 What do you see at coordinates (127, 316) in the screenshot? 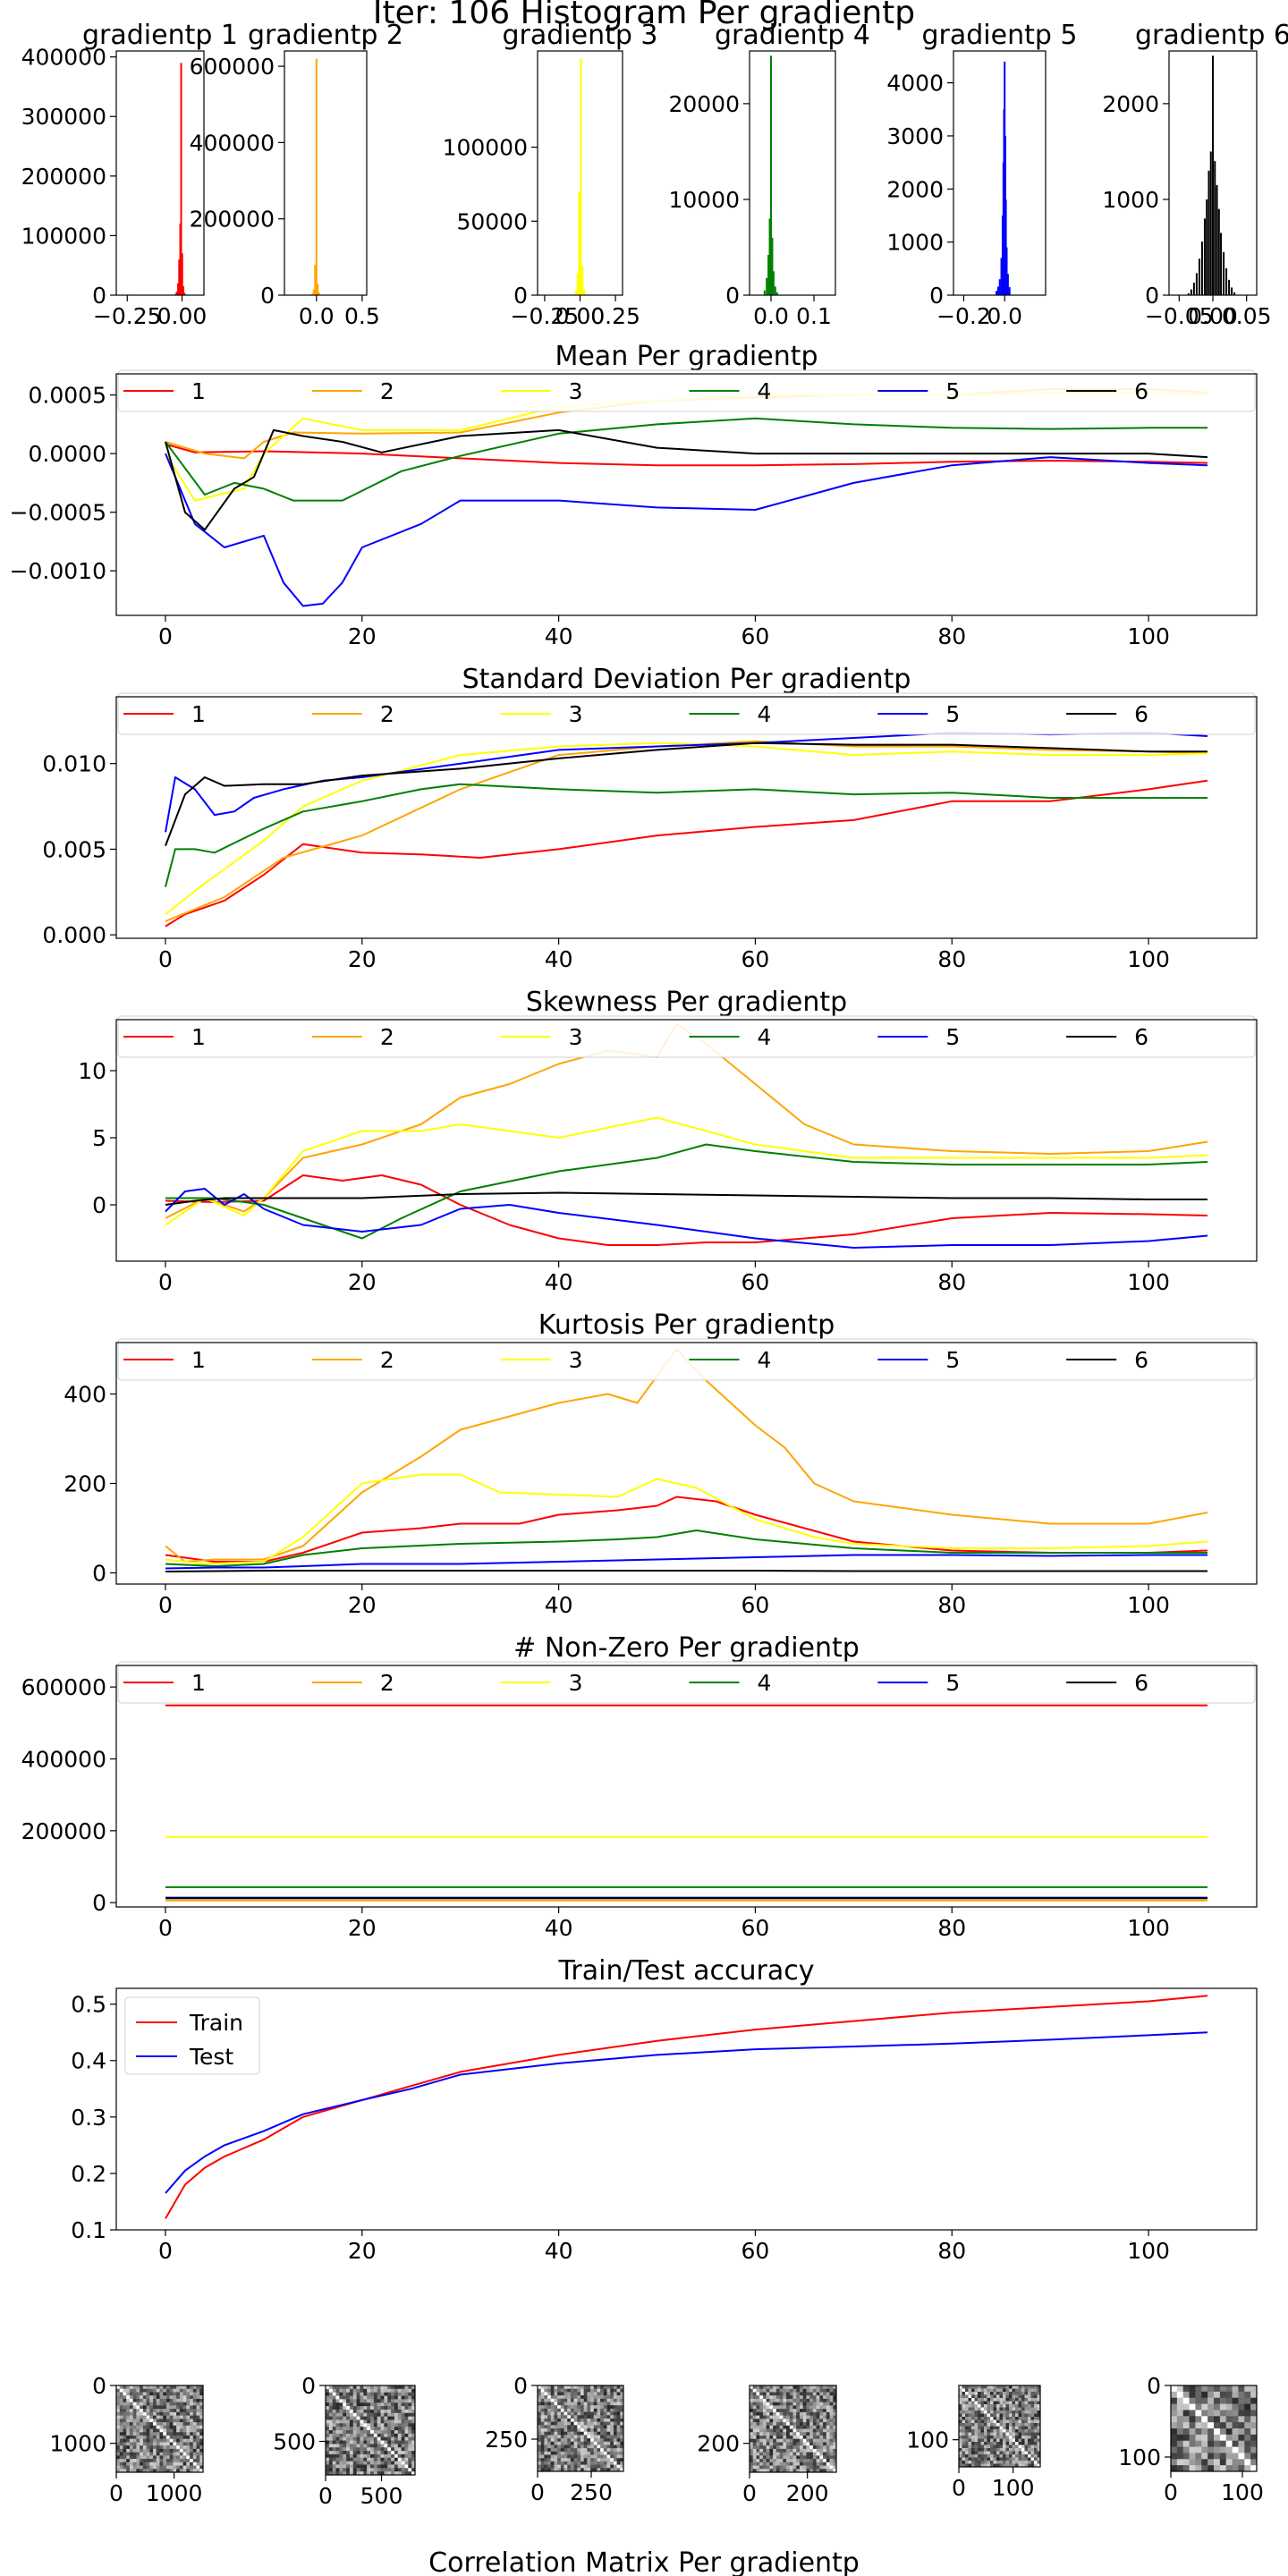
I see `hist1-xtick-label: −0.25` at bounding box center [127, 316].